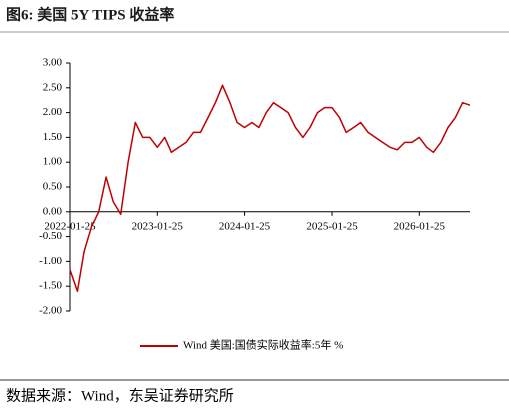  I want to click on x-tick-label: 2024-01-25, so click(245, 226).